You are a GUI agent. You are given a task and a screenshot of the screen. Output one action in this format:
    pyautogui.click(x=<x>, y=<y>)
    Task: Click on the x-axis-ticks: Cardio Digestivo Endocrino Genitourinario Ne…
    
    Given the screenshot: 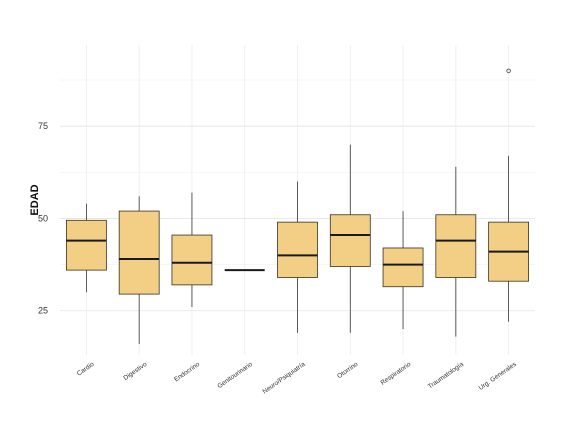 What is the action you would take?
    pyautogui.click(x=297, y=377)
    